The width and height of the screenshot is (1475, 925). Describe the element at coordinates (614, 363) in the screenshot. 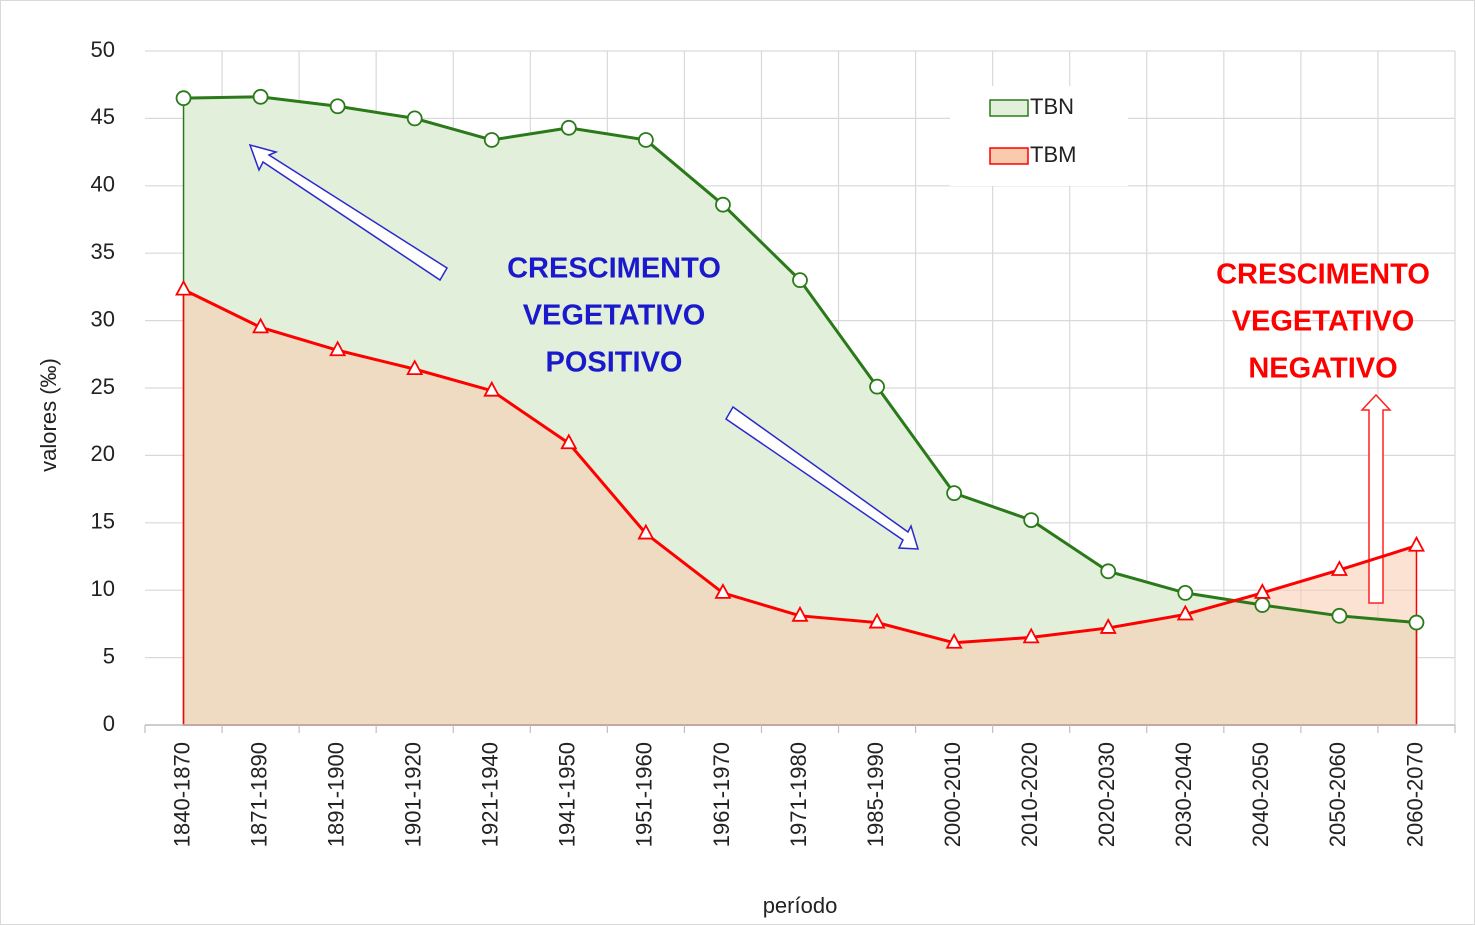

I see `annotation: POSITIVO` at that location.